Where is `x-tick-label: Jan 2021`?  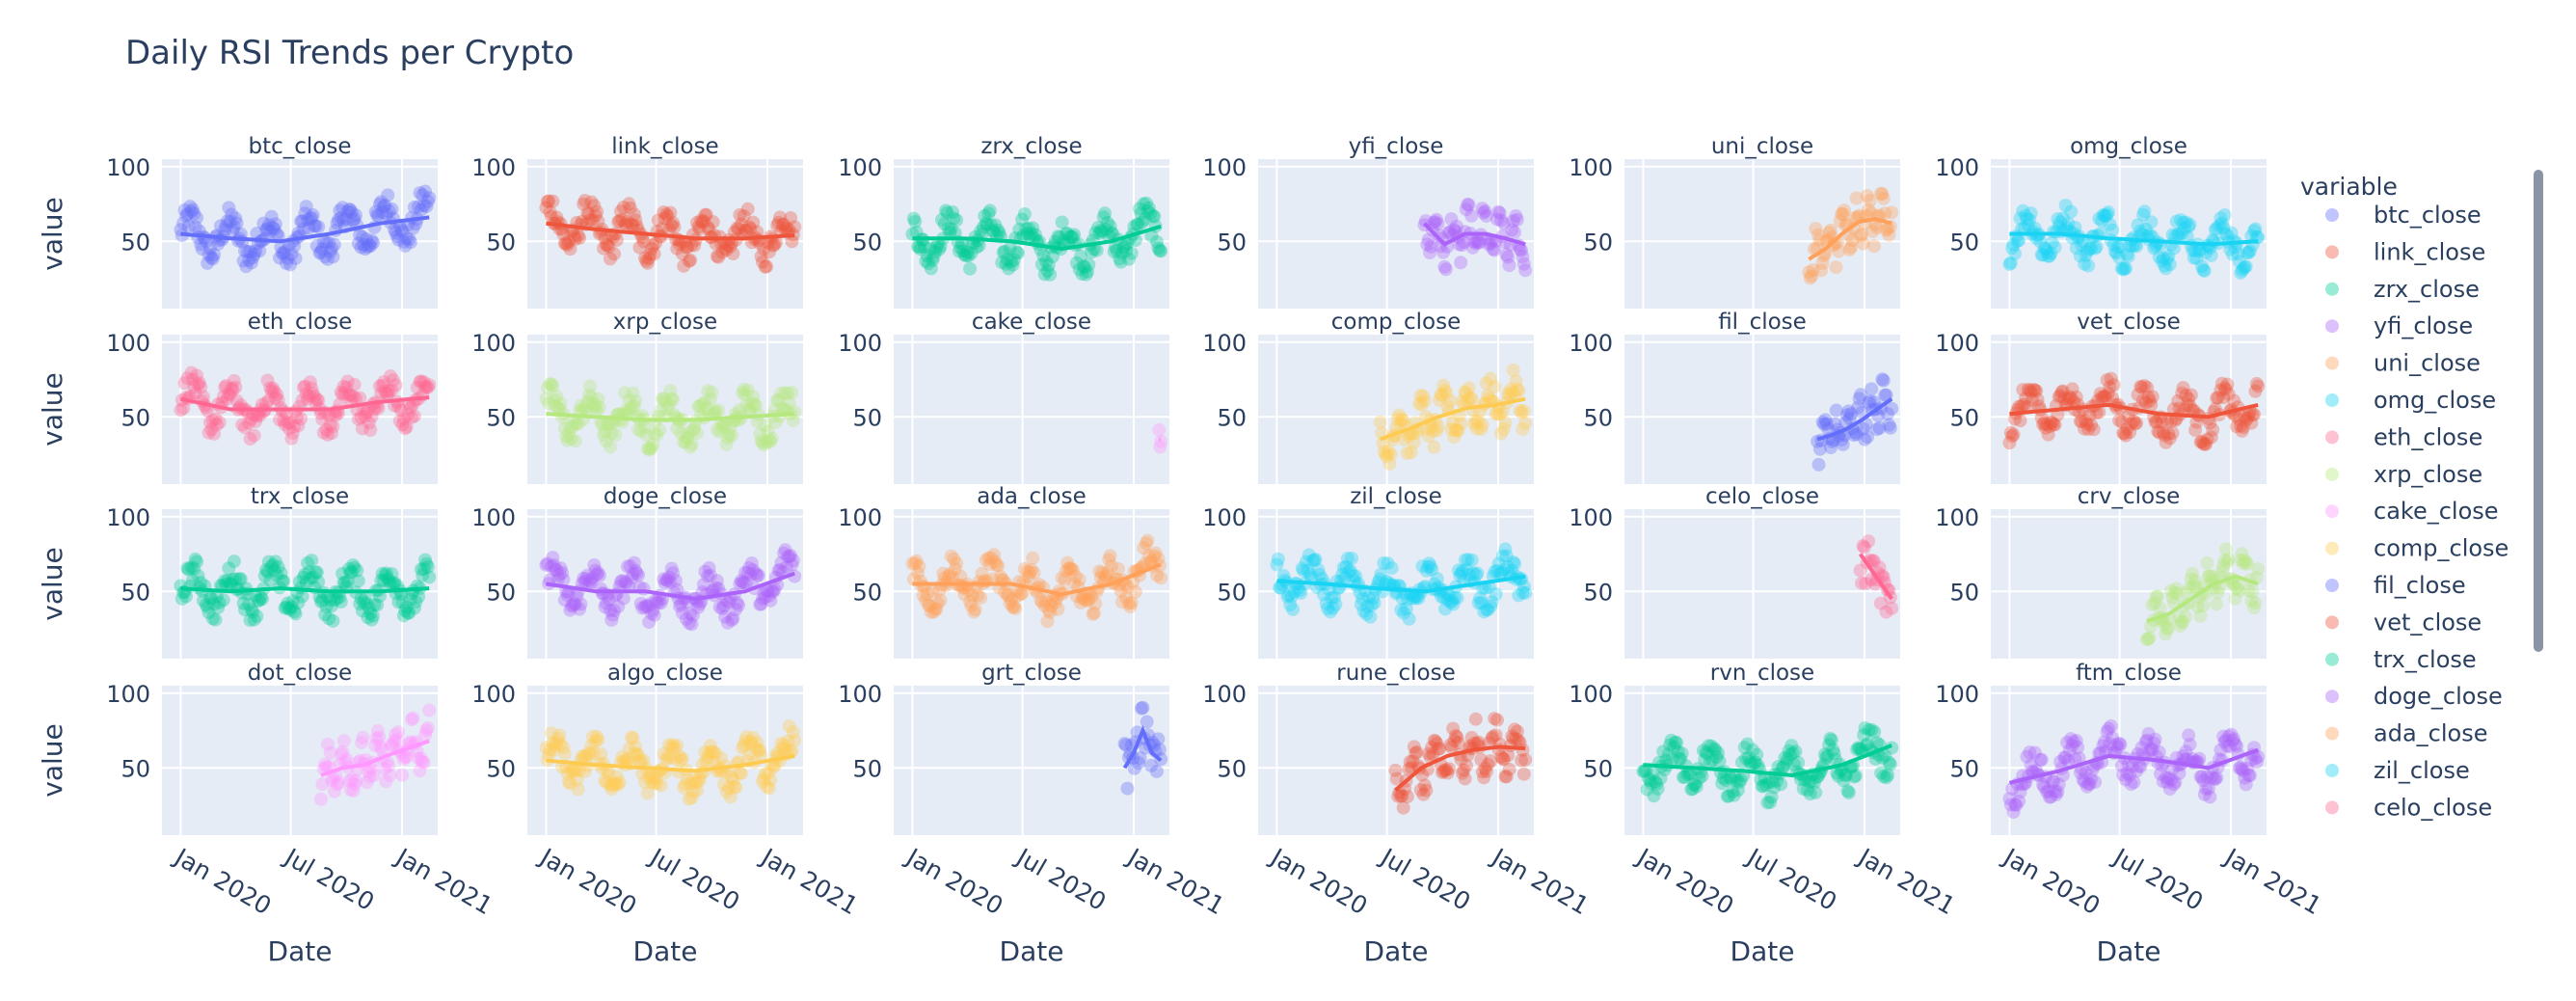 x-tick-label: Jan 2021 is located at coordinates (809, 881).